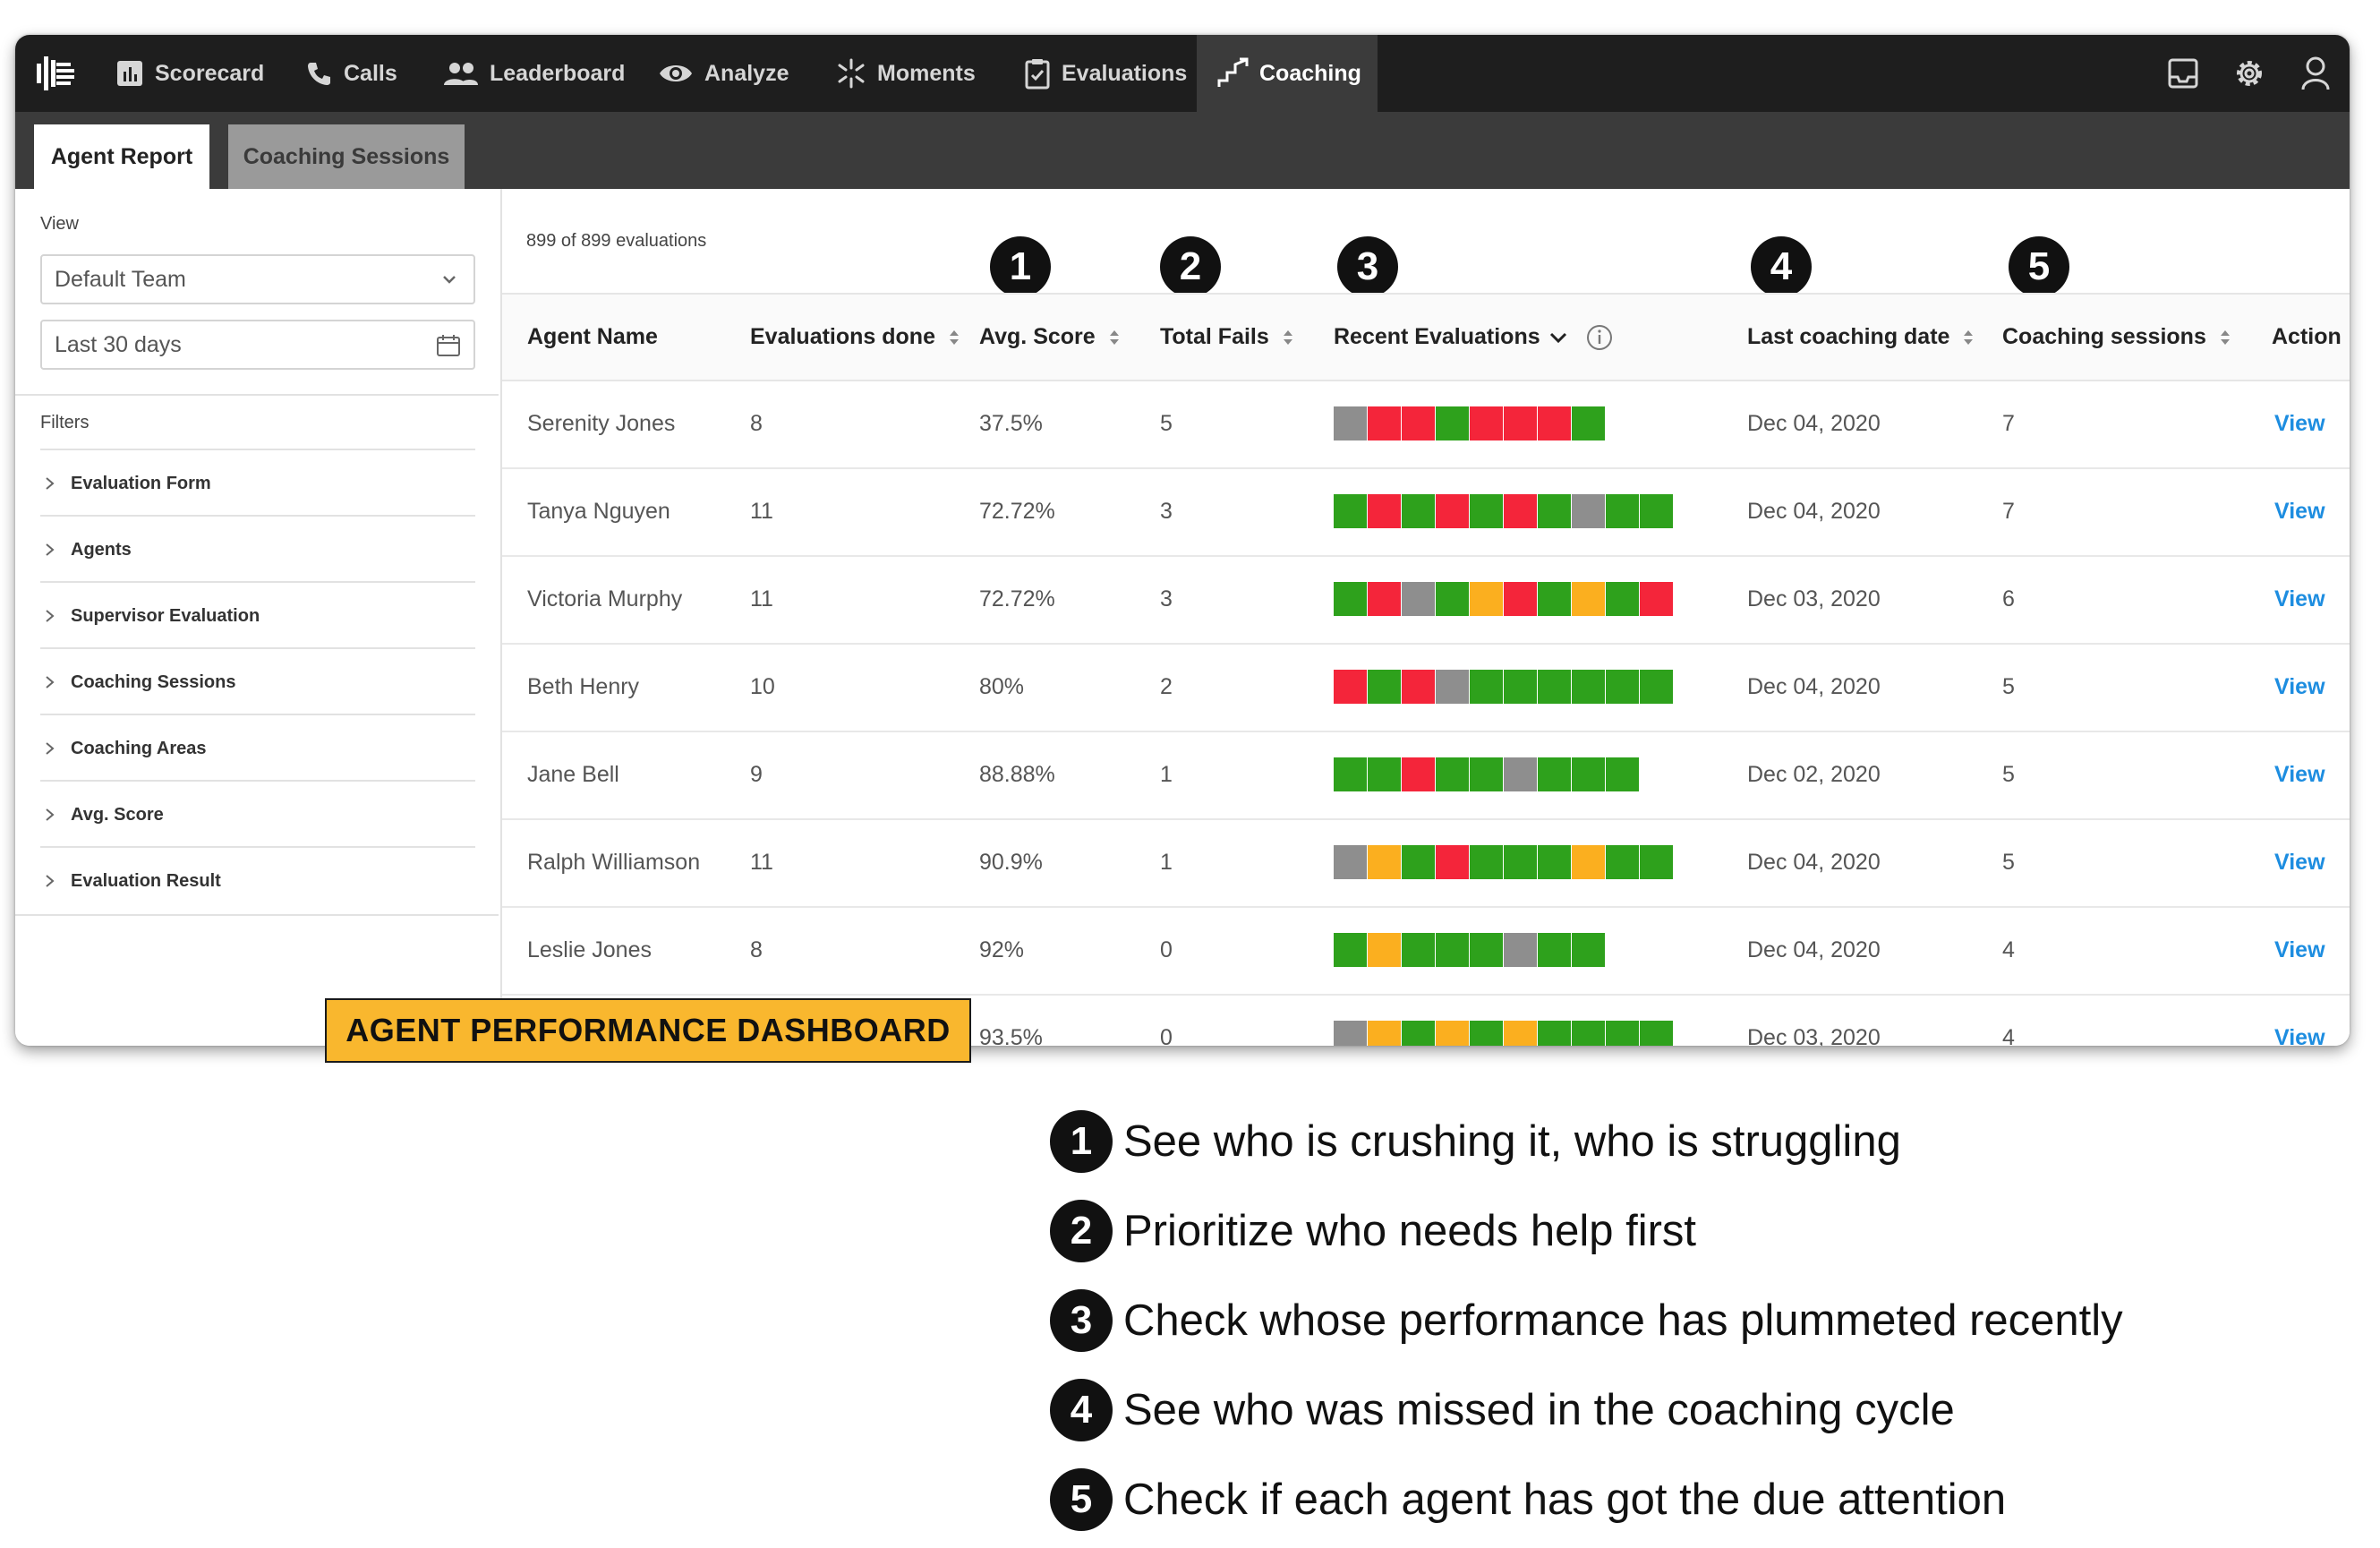  What do you see at coordinates (1474, 338) in the screenshot?
I see `column-recent-evaluations: Recent Evaluations` at bounding box center [1474, 338].